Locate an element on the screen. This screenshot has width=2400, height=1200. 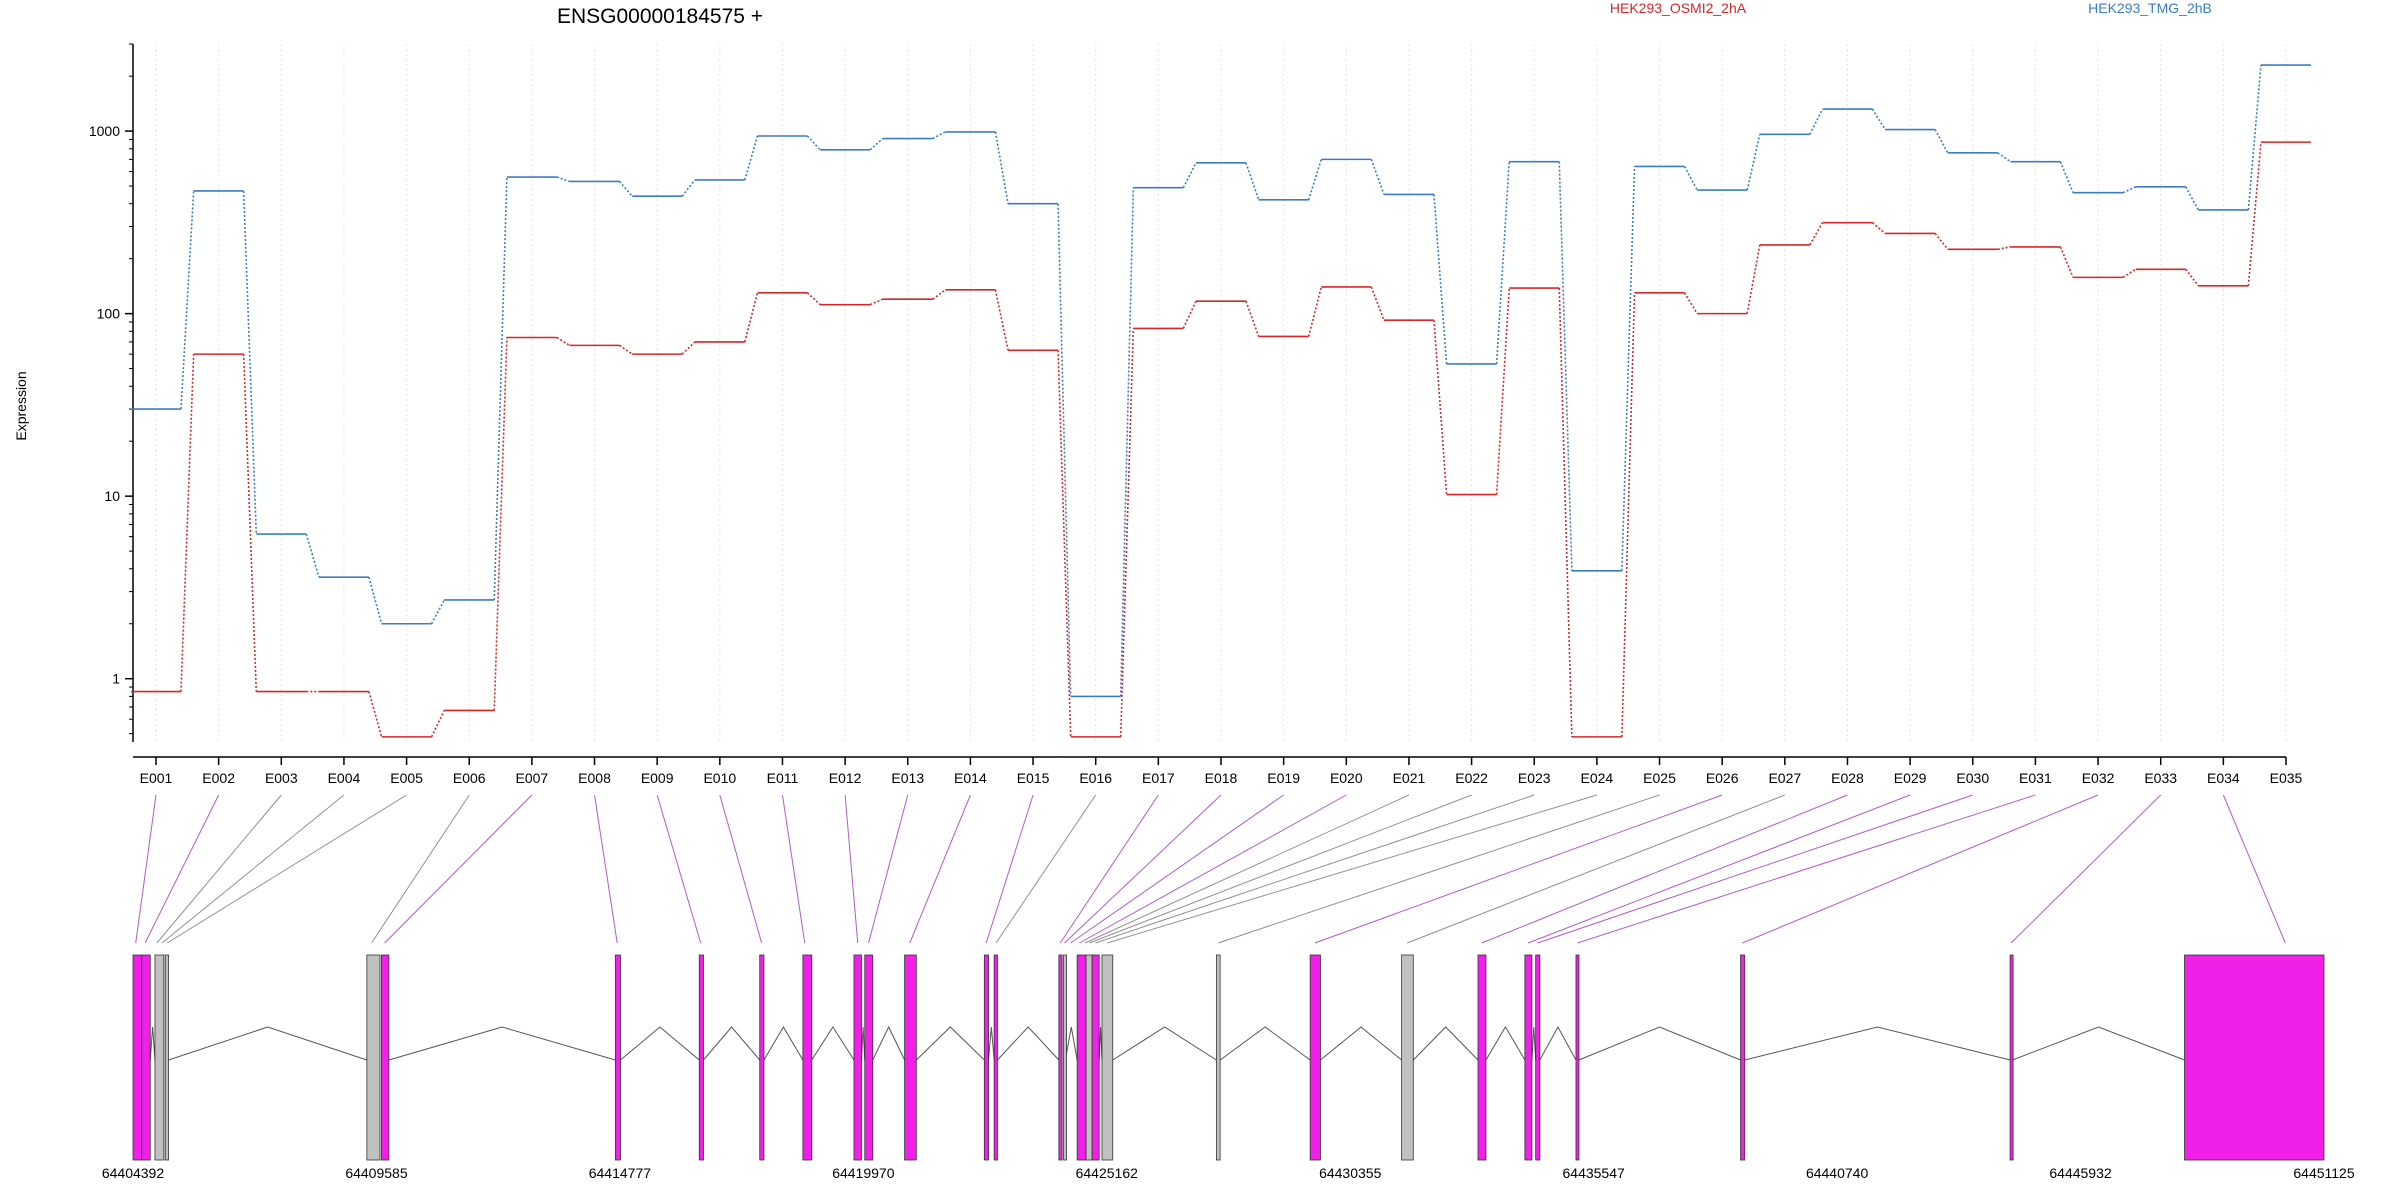
coordinate-label: 64409585 is located at coordinates (376, 1173).